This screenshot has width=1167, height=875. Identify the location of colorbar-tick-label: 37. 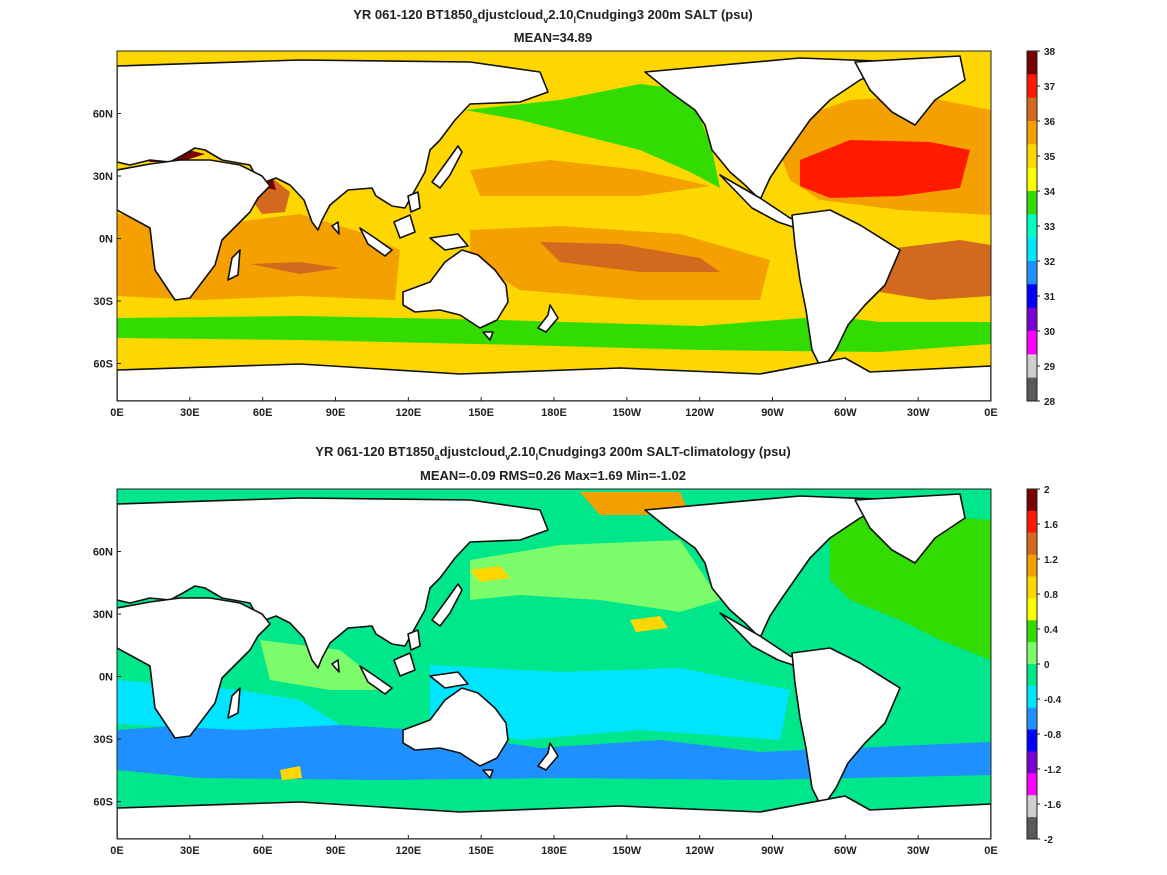
(1050, 87).